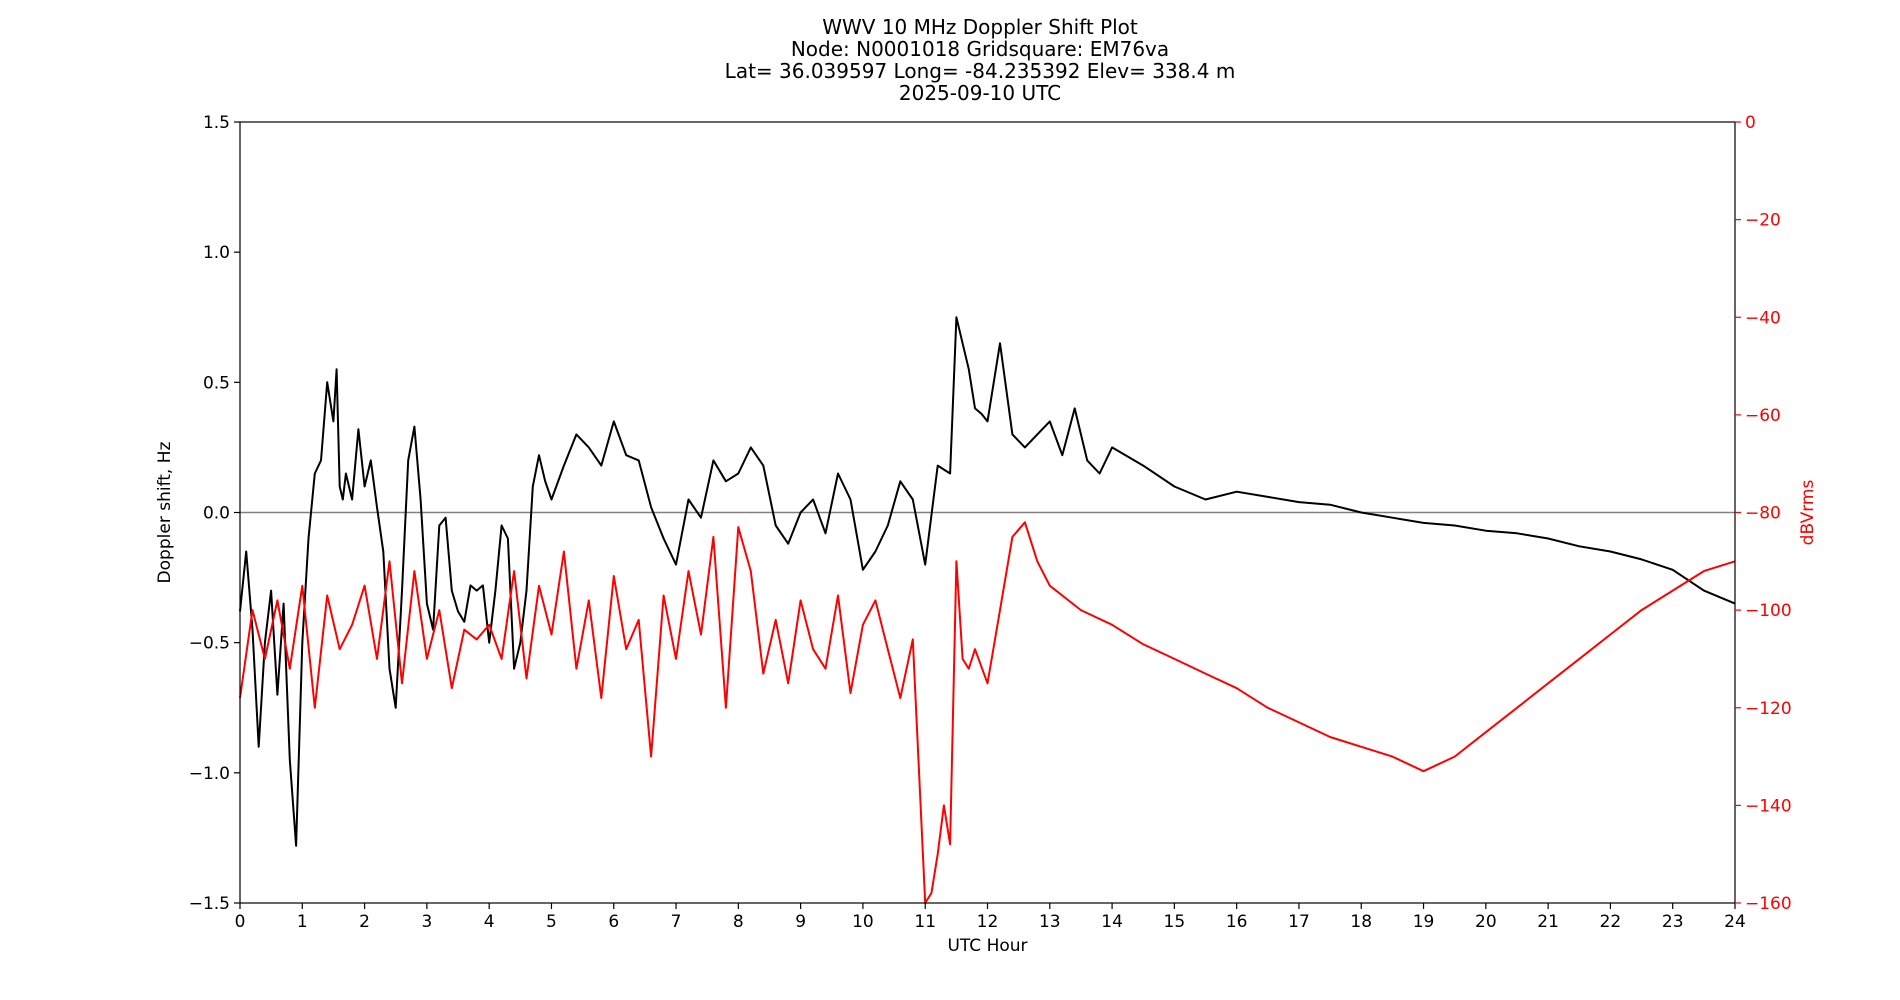 The height and width of the screenshot is (1000, 1900). I want to click on left-y-axis-label: Doppler shift, Hz, so click(165, 512).